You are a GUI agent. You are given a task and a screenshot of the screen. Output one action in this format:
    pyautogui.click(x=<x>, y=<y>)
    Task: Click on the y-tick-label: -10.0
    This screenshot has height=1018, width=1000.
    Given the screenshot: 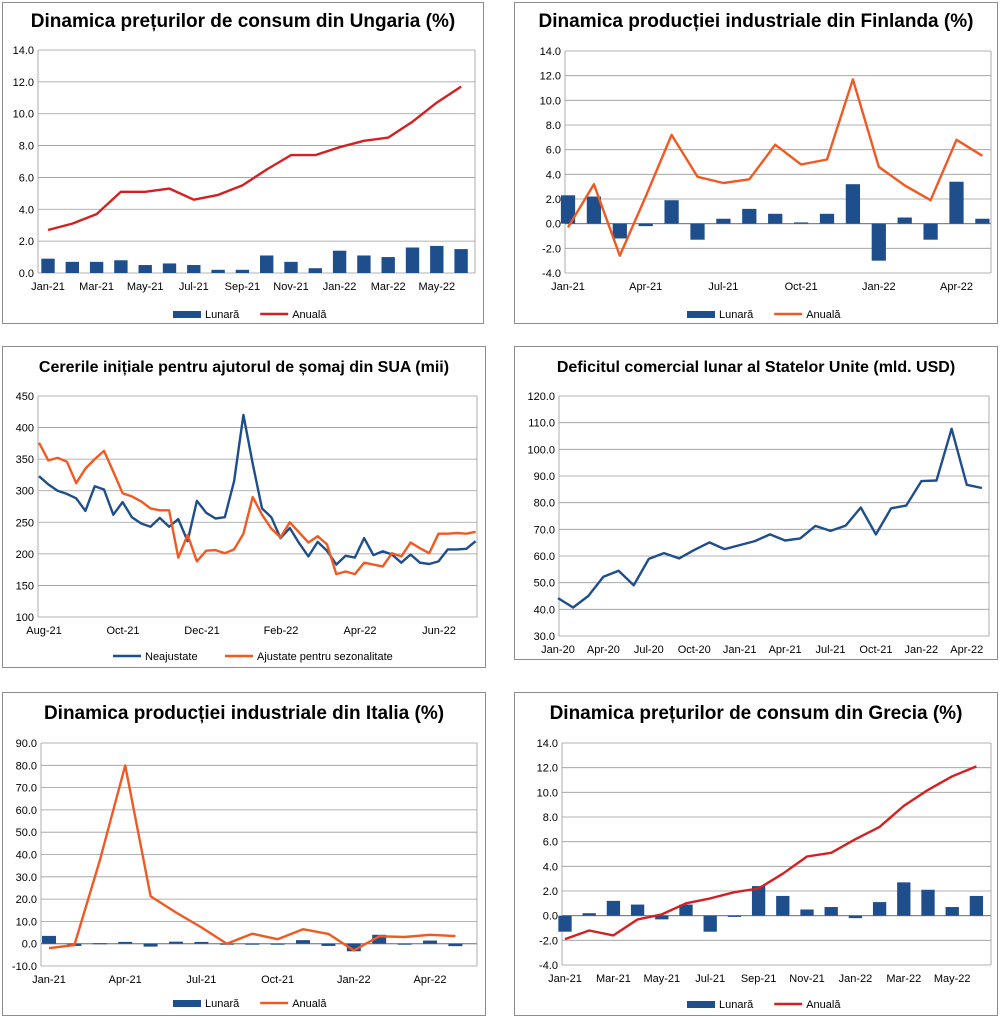 What is the action you would take?
    pyautogui.click(x=24, y=967)
    